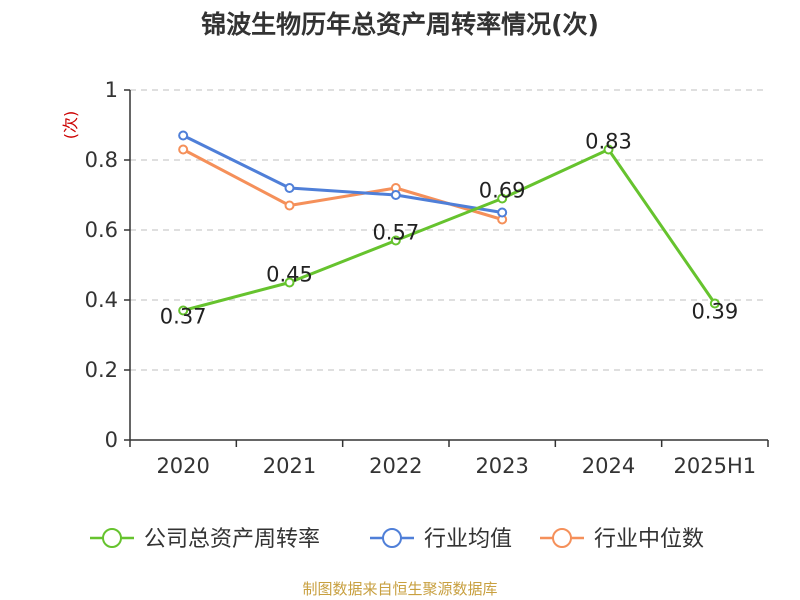 The image size is (800, 600). Describe the element at coordinates (395, 233) in the screenshot. I see `data-label: 0.57` at that location.